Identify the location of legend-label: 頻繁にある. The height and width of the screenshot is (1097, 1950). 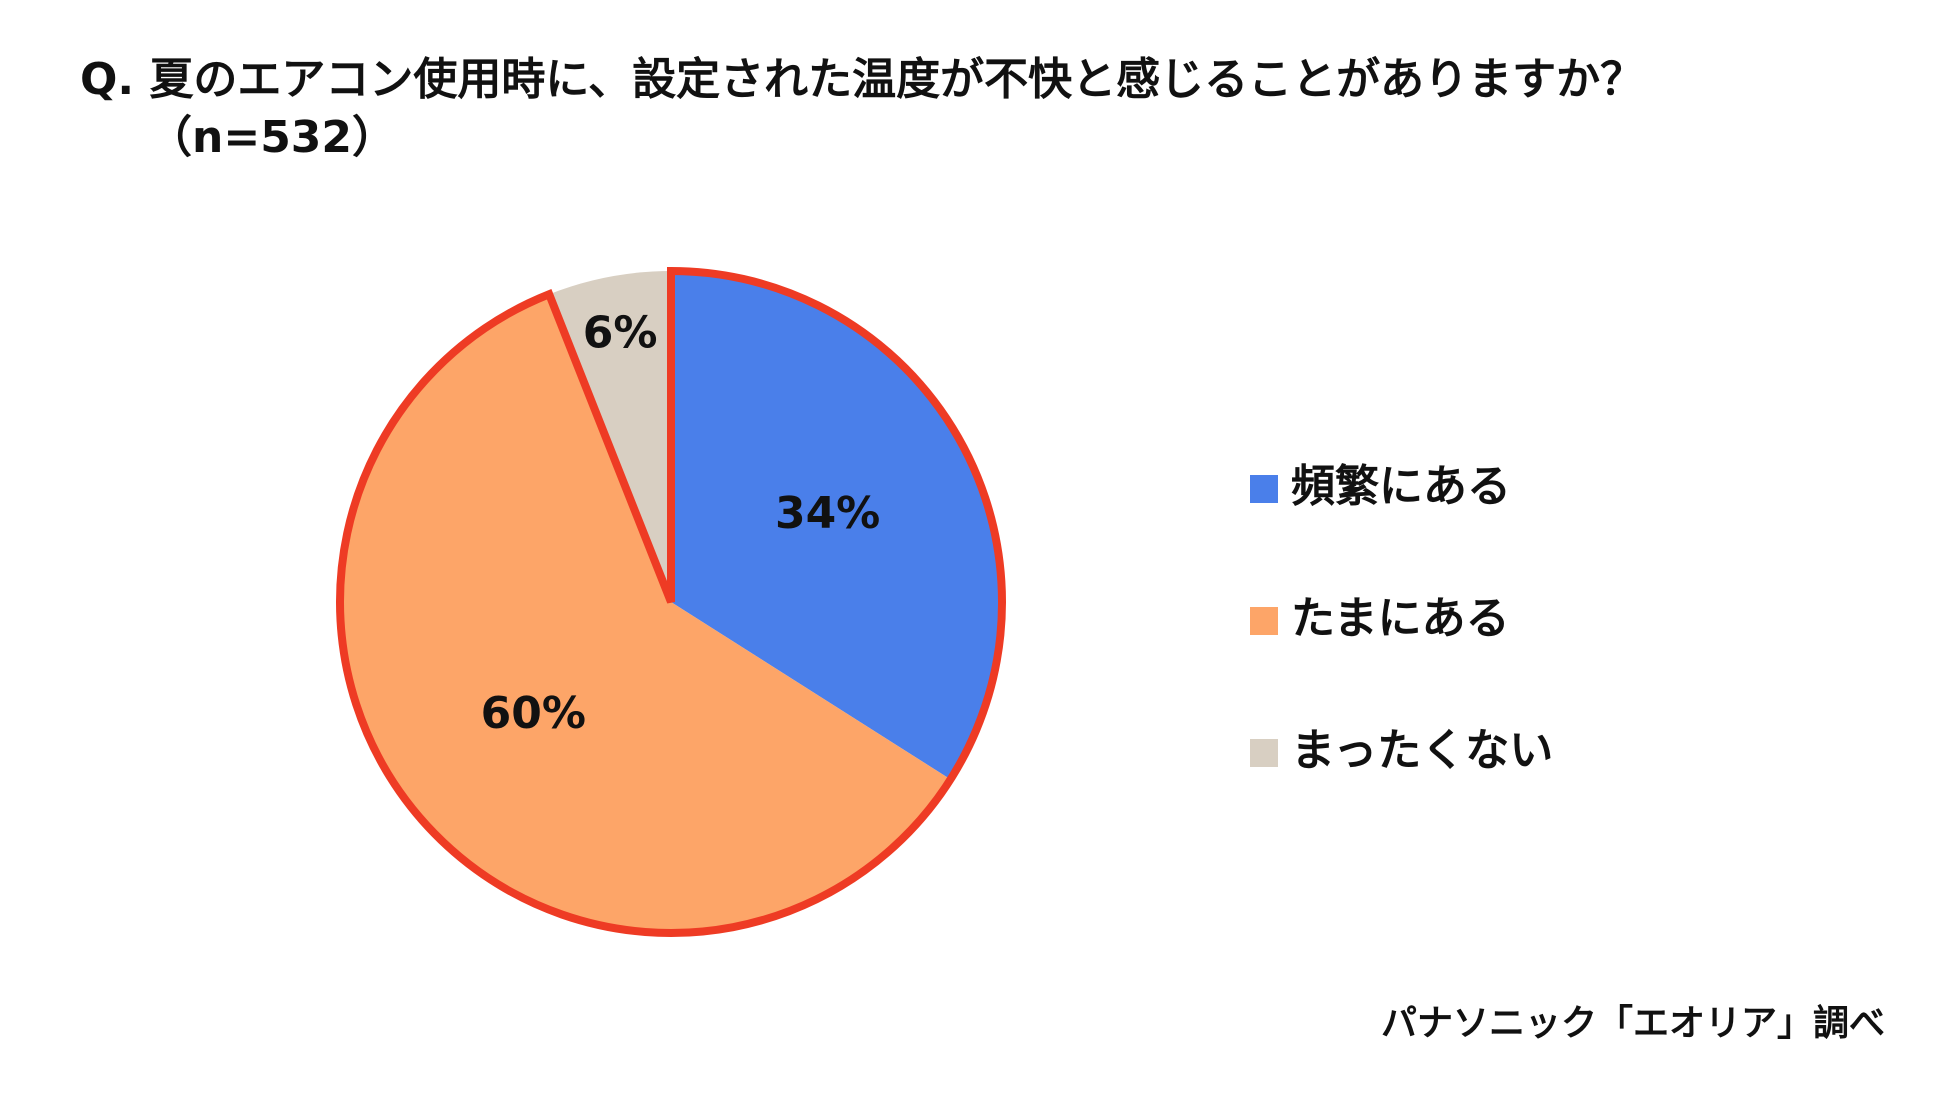
(1401, 486).